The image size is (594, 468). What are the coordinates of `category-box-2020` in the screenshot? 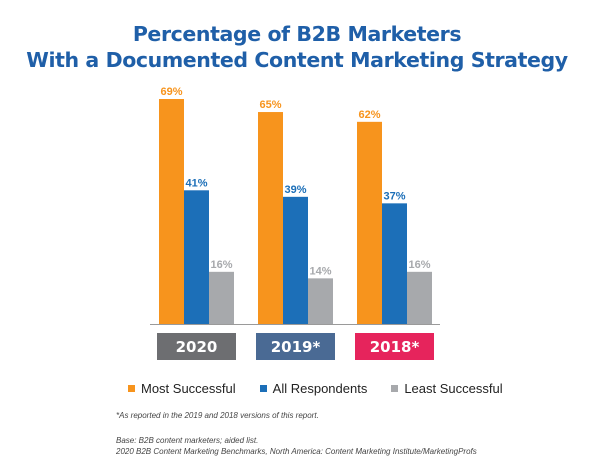 It's located at (196, 346).